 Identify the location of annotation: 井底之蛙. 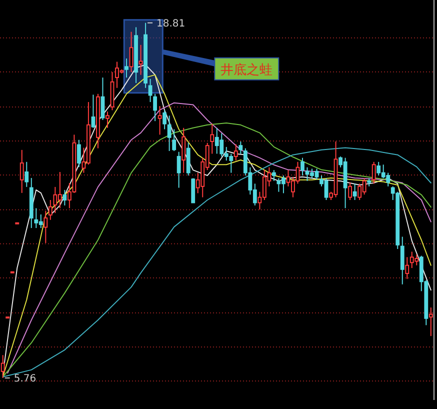
(246, 70).